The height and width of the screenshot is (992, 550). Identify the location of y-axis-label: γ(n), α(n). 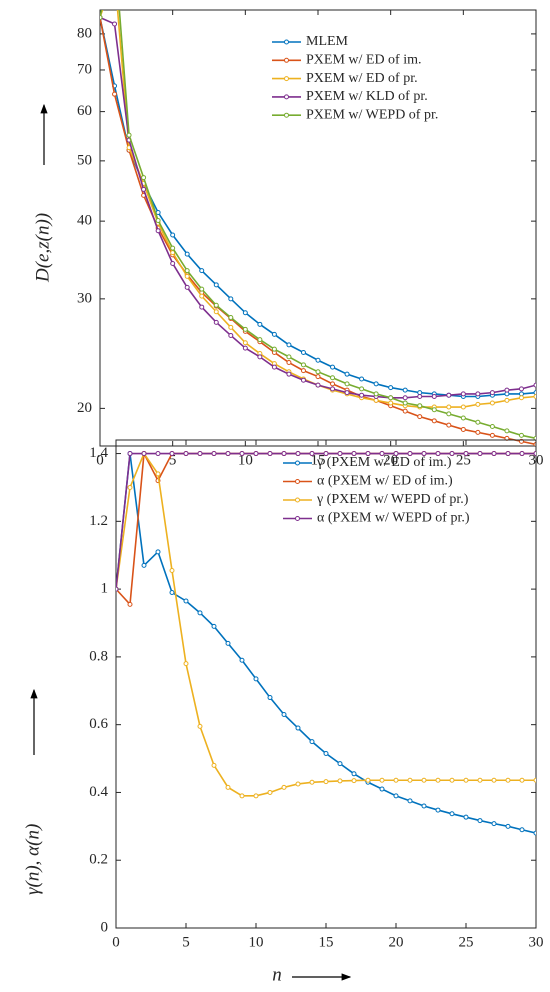
(32, 859).